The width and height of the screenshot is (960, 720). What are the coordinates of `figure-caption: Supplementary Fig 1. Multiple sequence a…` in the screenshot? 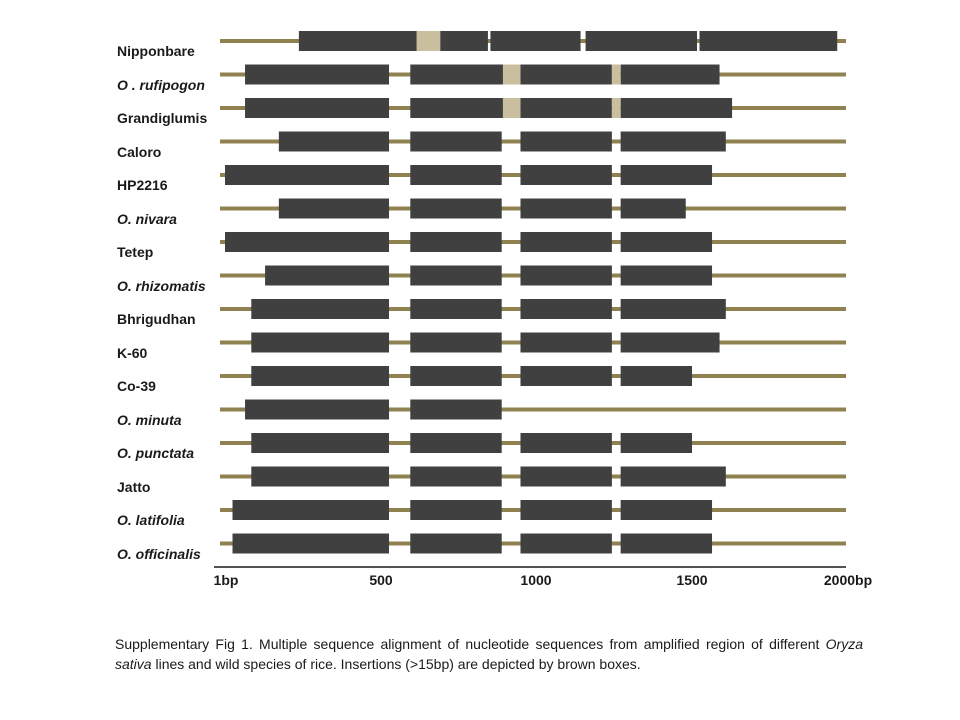 It's located at (489, 654).